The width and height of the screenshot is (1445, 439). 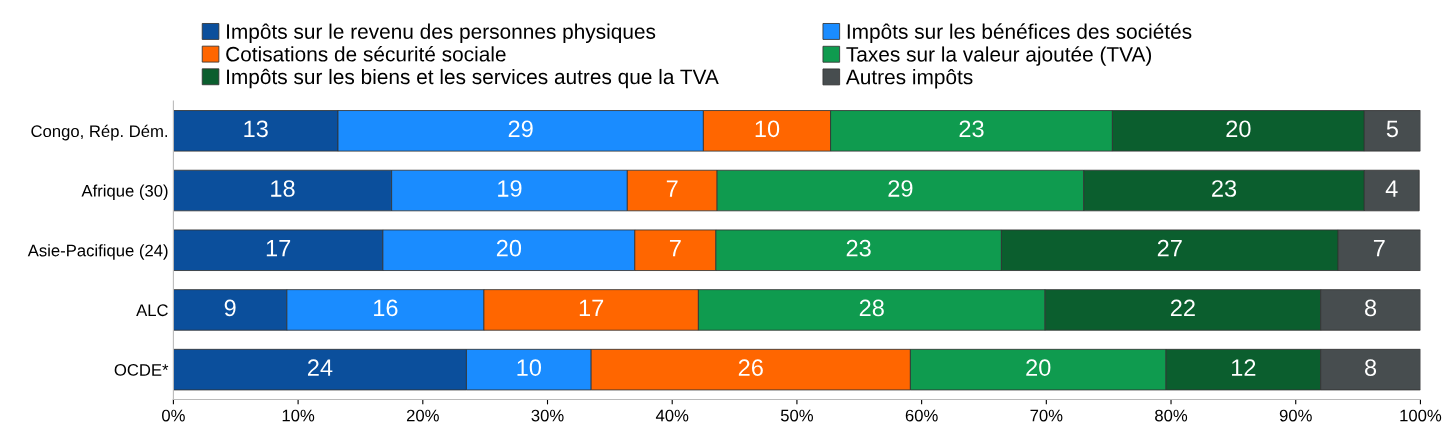 What do you see at coordinates (1295, 415) in the screenshot?
I see `x-tick-label: 90%` at bounding box center [1295, 415].